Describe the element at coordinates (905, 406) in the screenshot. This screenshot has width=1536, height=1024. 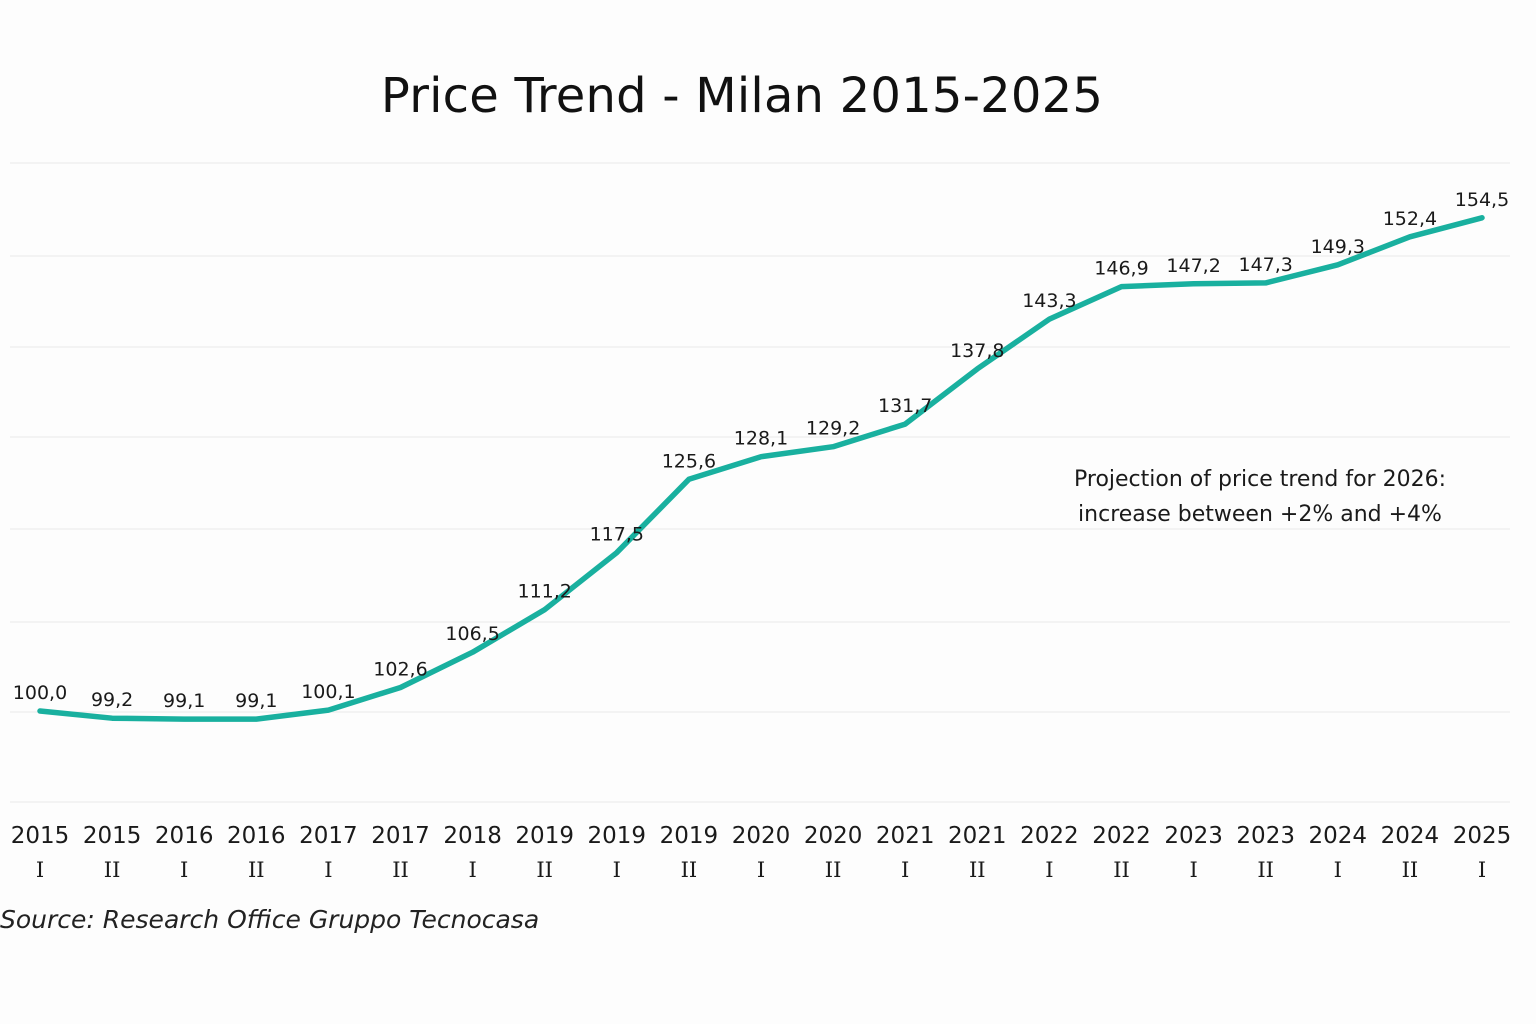
I see `data-label: 131,7` at that location.